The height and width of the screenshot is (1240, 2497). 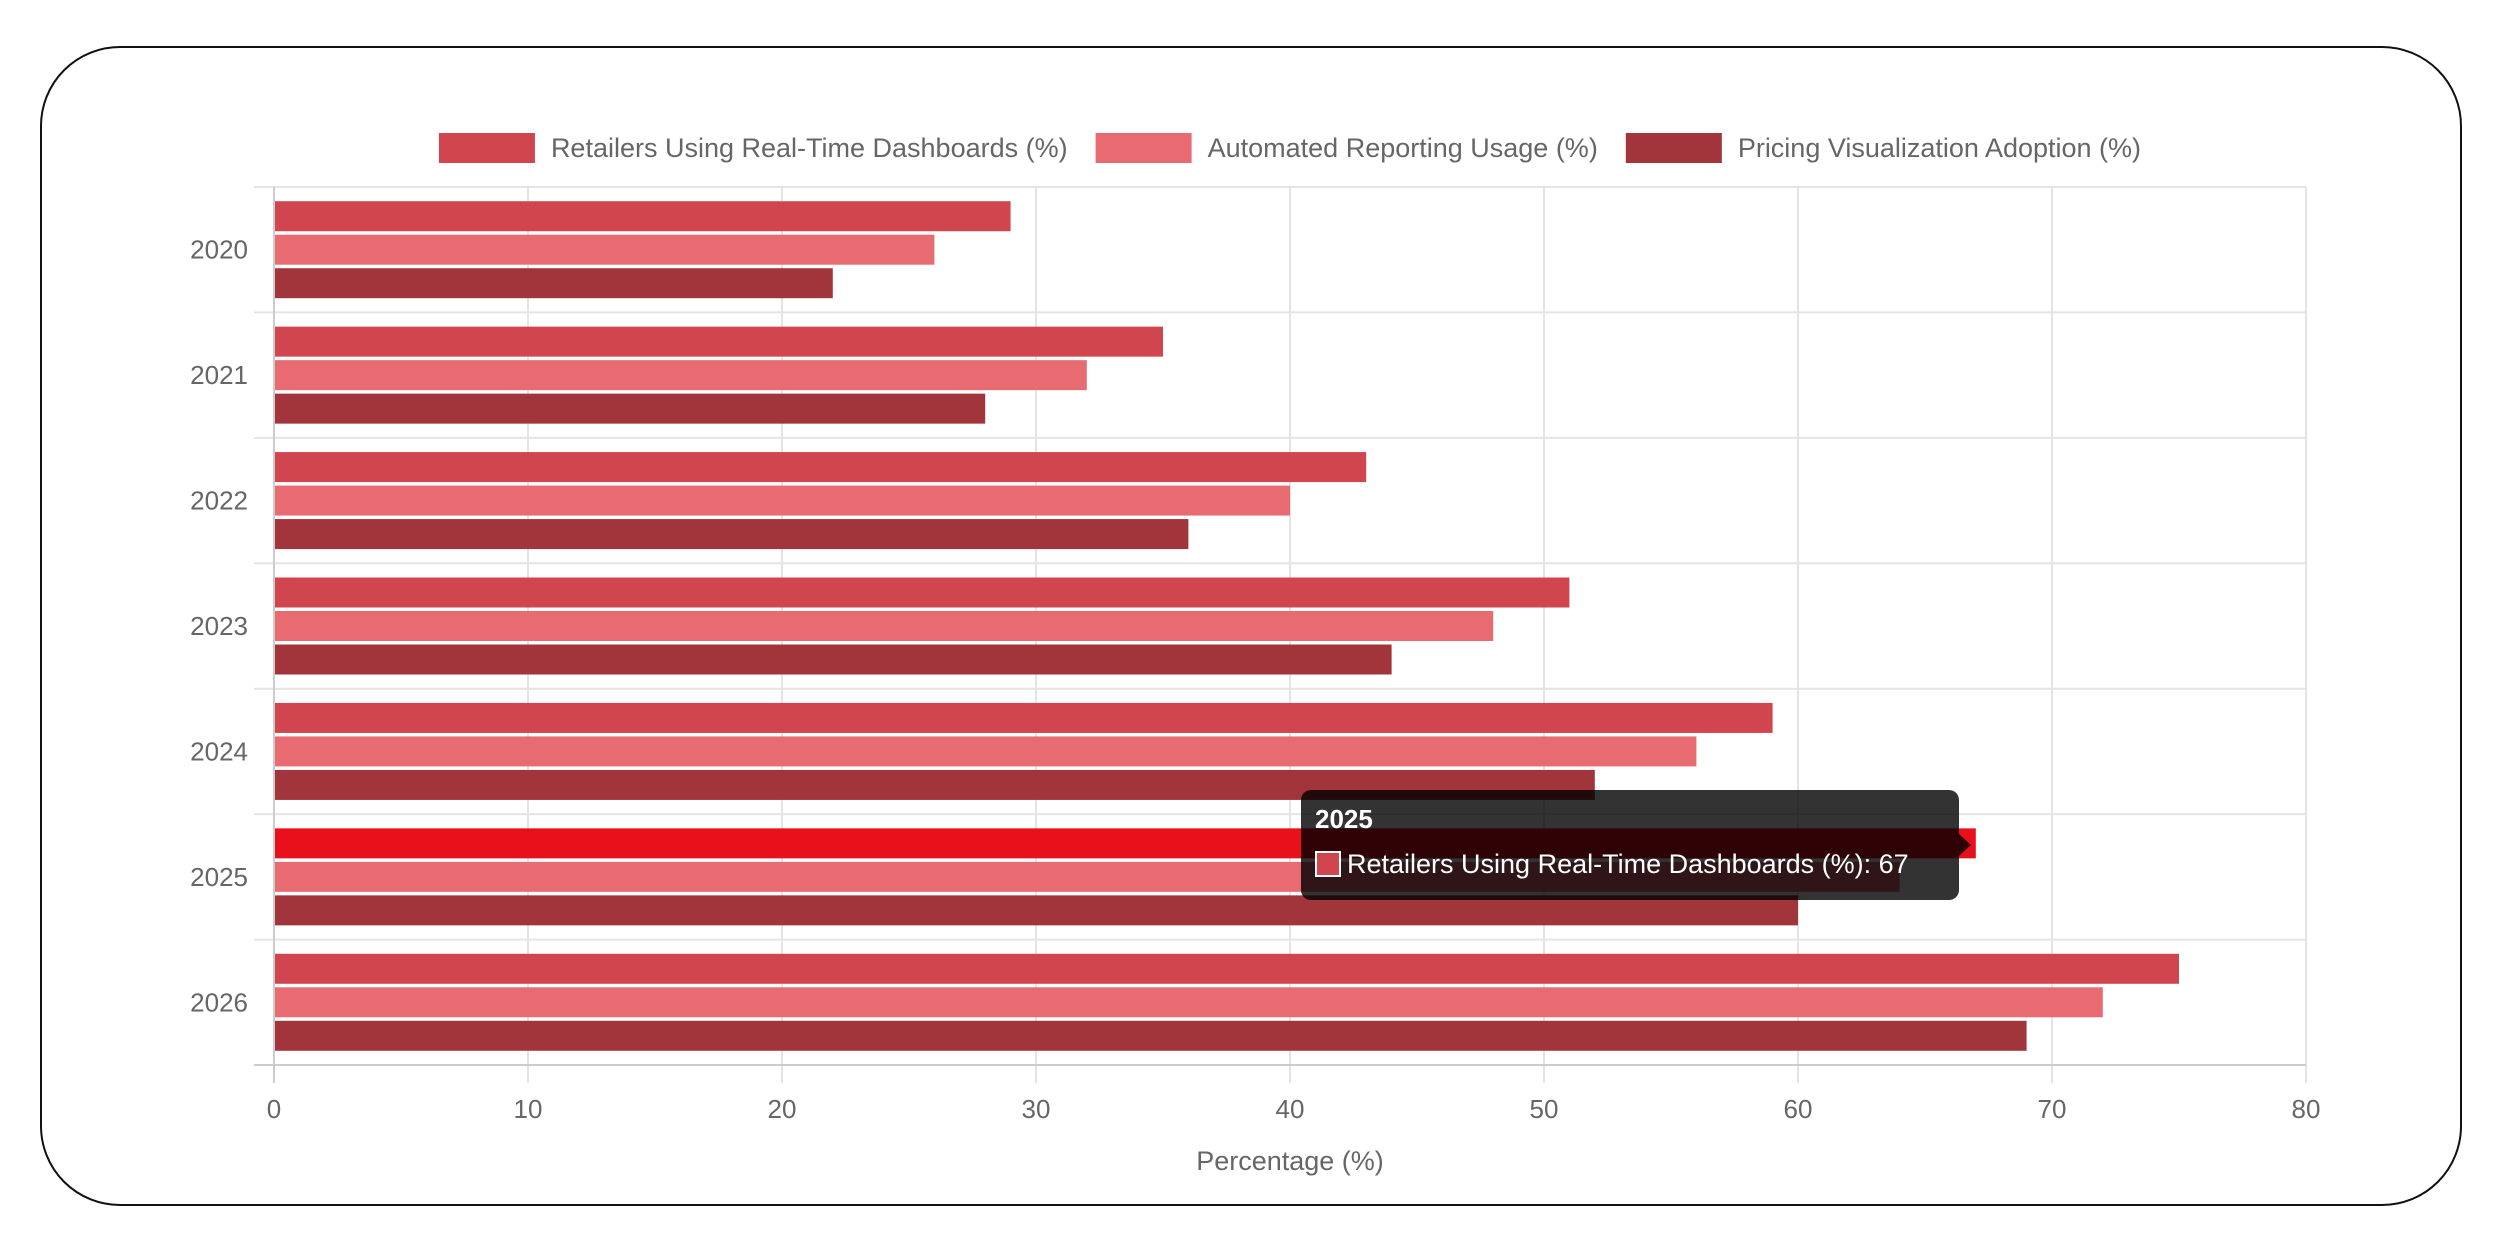 I want to click on y-tick-label: 2025, so click(x=219, y=877).